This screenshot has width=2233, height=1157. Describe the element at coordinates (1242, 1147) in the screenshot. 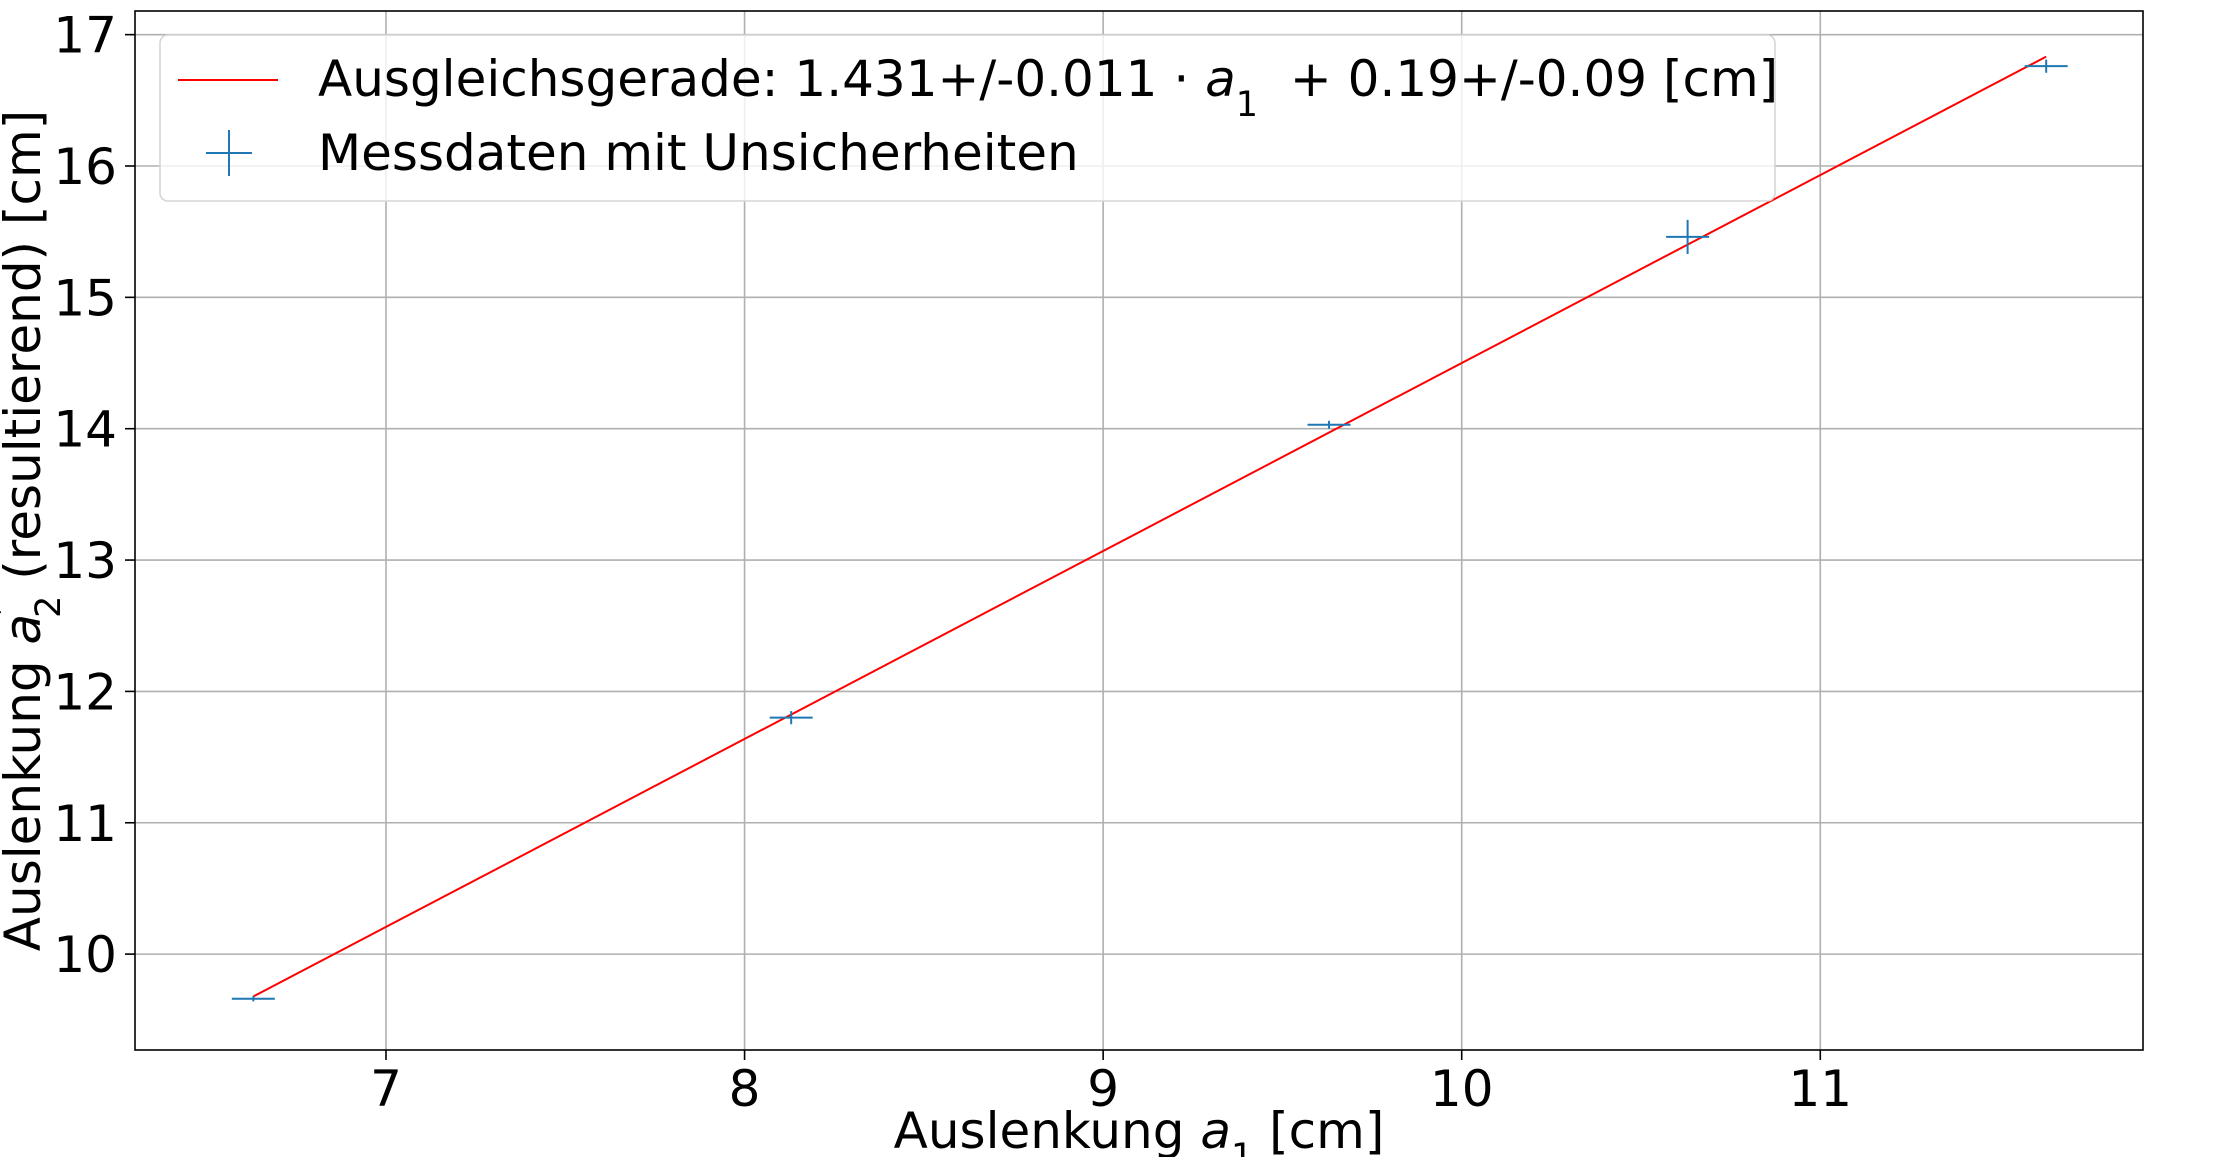

I see `x-axis-label-sub: 1` at that location.